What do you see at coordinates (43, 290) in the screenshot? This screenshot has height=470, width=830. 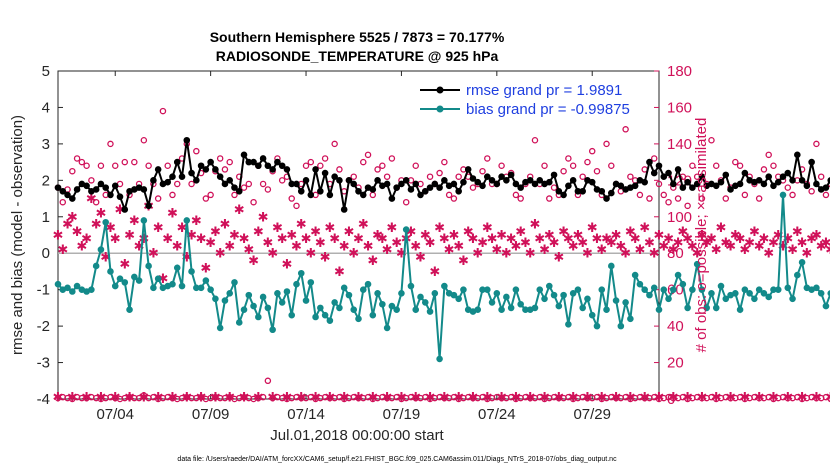 I see `left-tick-label: -1` at bounding box center [43, 290].